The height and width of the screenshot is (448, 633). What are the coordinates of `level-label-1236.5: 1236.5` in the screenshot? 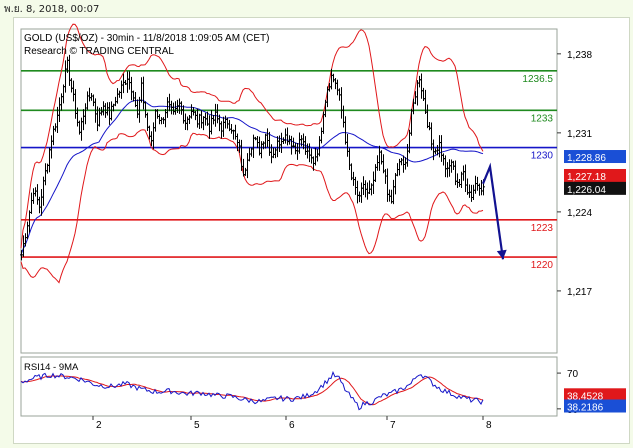 It's located at (537, 79).